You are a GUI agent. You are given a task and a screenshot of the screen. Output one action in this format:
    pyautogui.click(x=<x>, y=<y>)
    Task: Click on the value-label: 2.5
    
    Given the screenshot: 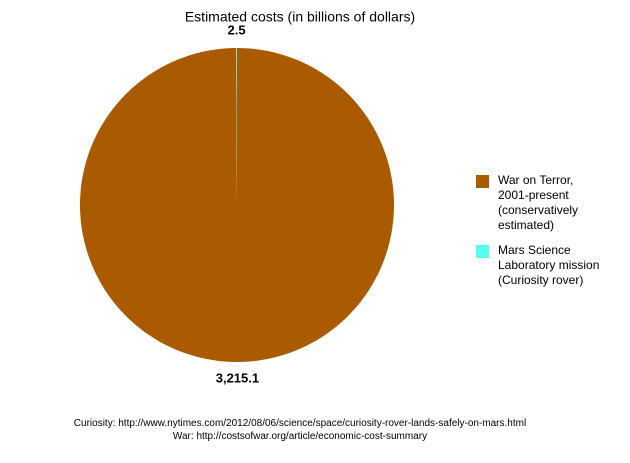 What is the action you would take?
    pyautogui.click(x=237, y=29)
    